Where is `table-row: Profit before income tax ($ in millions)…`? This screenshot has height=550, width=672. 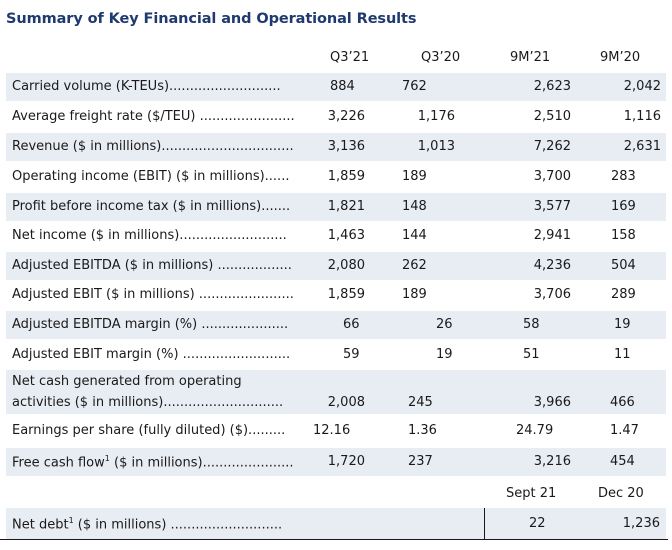 table-row: Profit before income tax ($ in millions)… is located at coordinates (336, 207).